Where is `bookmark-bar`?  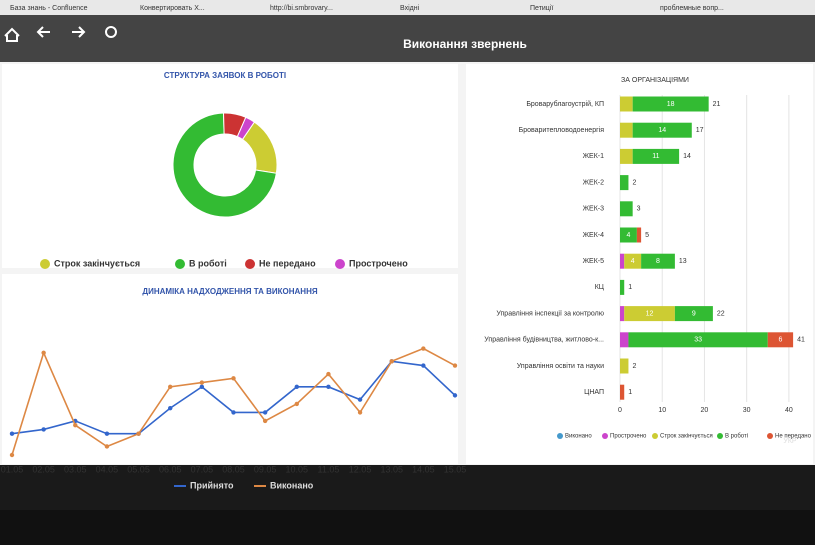 bookmark-bar is located at coordinates (407, 7).